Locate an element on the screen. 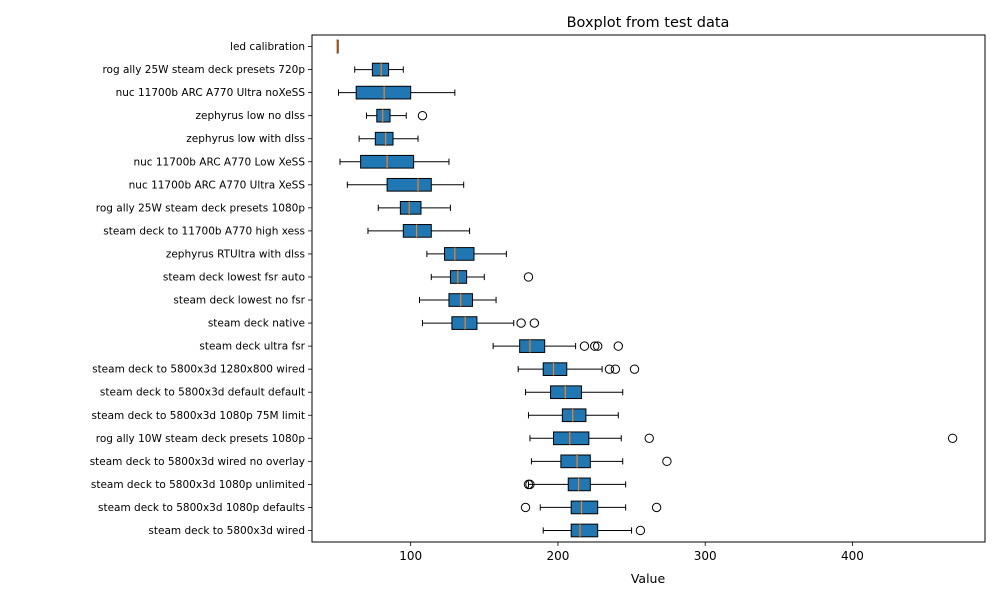  x-tick-label: 400 is located at coordinates (852, 556).